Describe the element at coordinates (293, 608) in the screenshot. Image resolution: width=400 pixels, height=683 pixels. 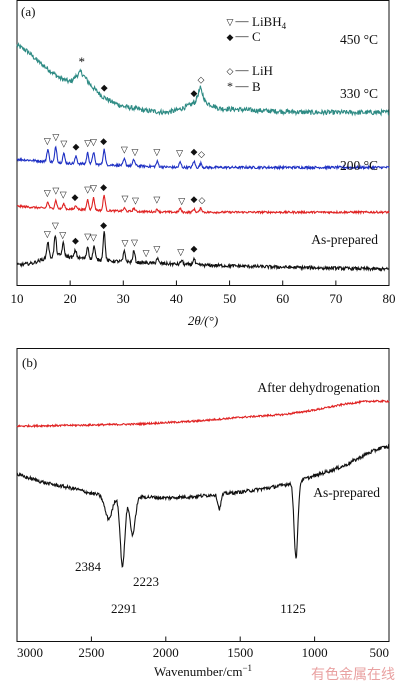
I see `peak-label-1125: 1125` at that location.